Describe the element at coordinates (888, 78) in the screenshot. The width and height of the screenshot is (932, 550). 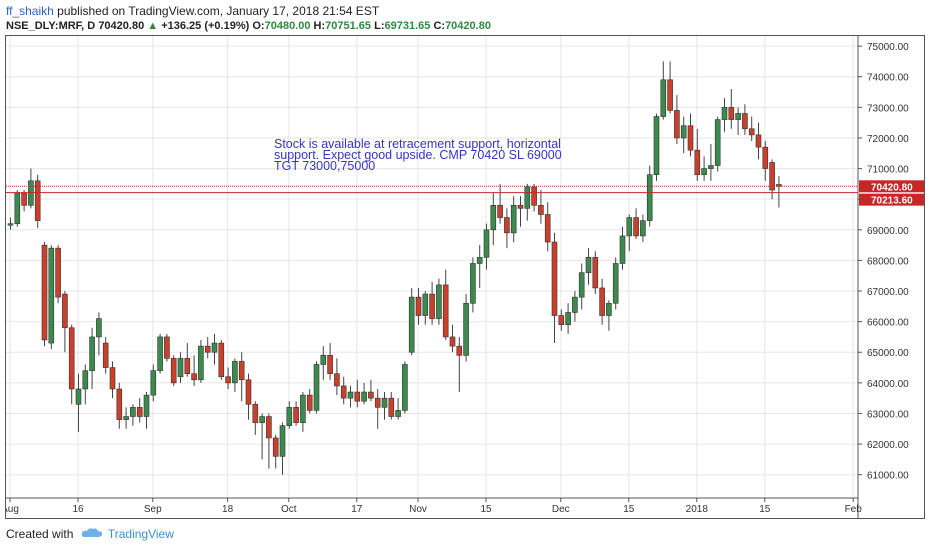
I see `price-tick-label: 74000.00` at that location.